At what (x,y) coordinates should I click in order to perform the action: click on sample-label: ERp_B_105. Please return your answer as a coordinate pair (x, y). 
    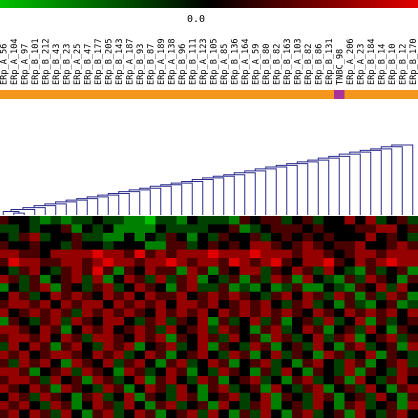
    Looking at the image, I should click on (214, 61).